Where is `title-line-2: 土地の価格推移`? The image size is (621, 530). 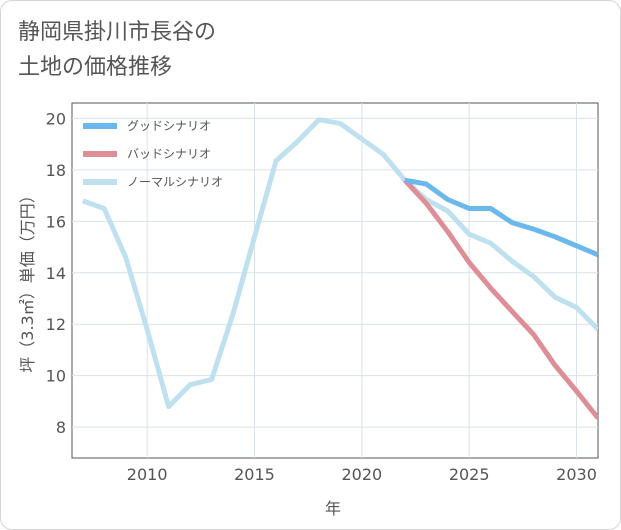
title-line-2: 土地の価格推移 is located at coordinates (95, 67).